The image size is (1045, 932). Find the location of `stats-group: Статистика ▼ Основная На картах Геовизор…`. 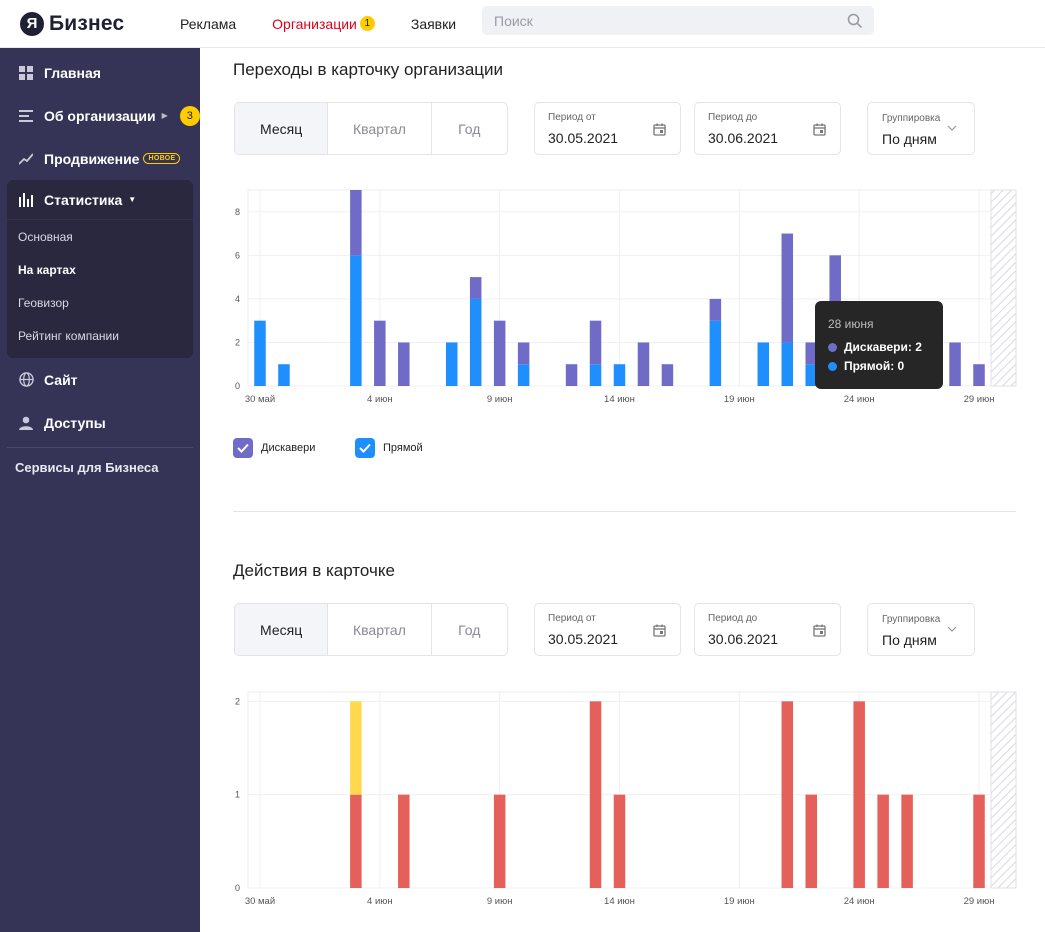

stats-group: Статистика ▼ Основная На картах Геовизор… is located at coordinates (100, 269).